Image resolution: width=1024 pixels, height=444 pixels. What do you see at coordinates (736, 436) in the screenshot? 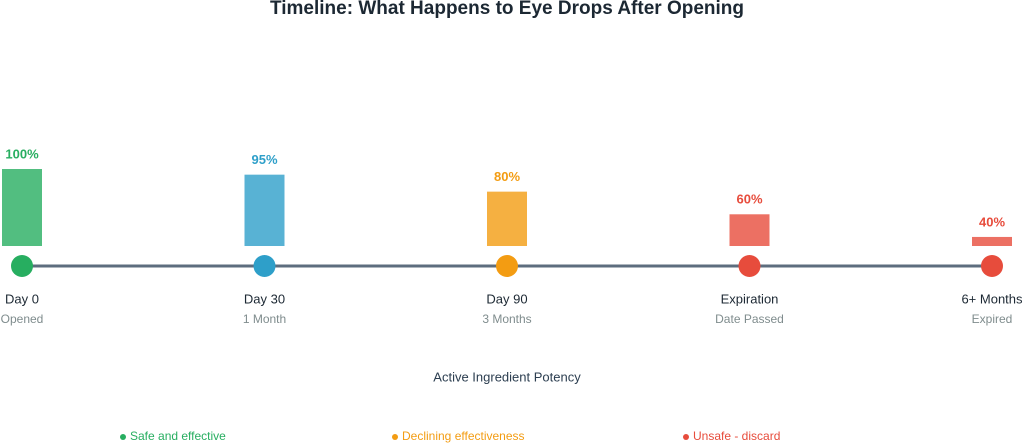
I see `legend-label: Unsafe - discard` at bounding box center [736, 436].